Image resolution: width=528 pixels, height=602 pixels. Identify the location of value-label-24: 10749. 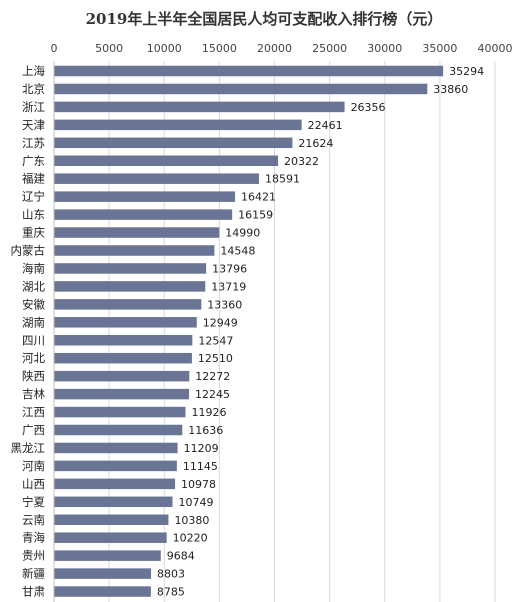
(196, 502).